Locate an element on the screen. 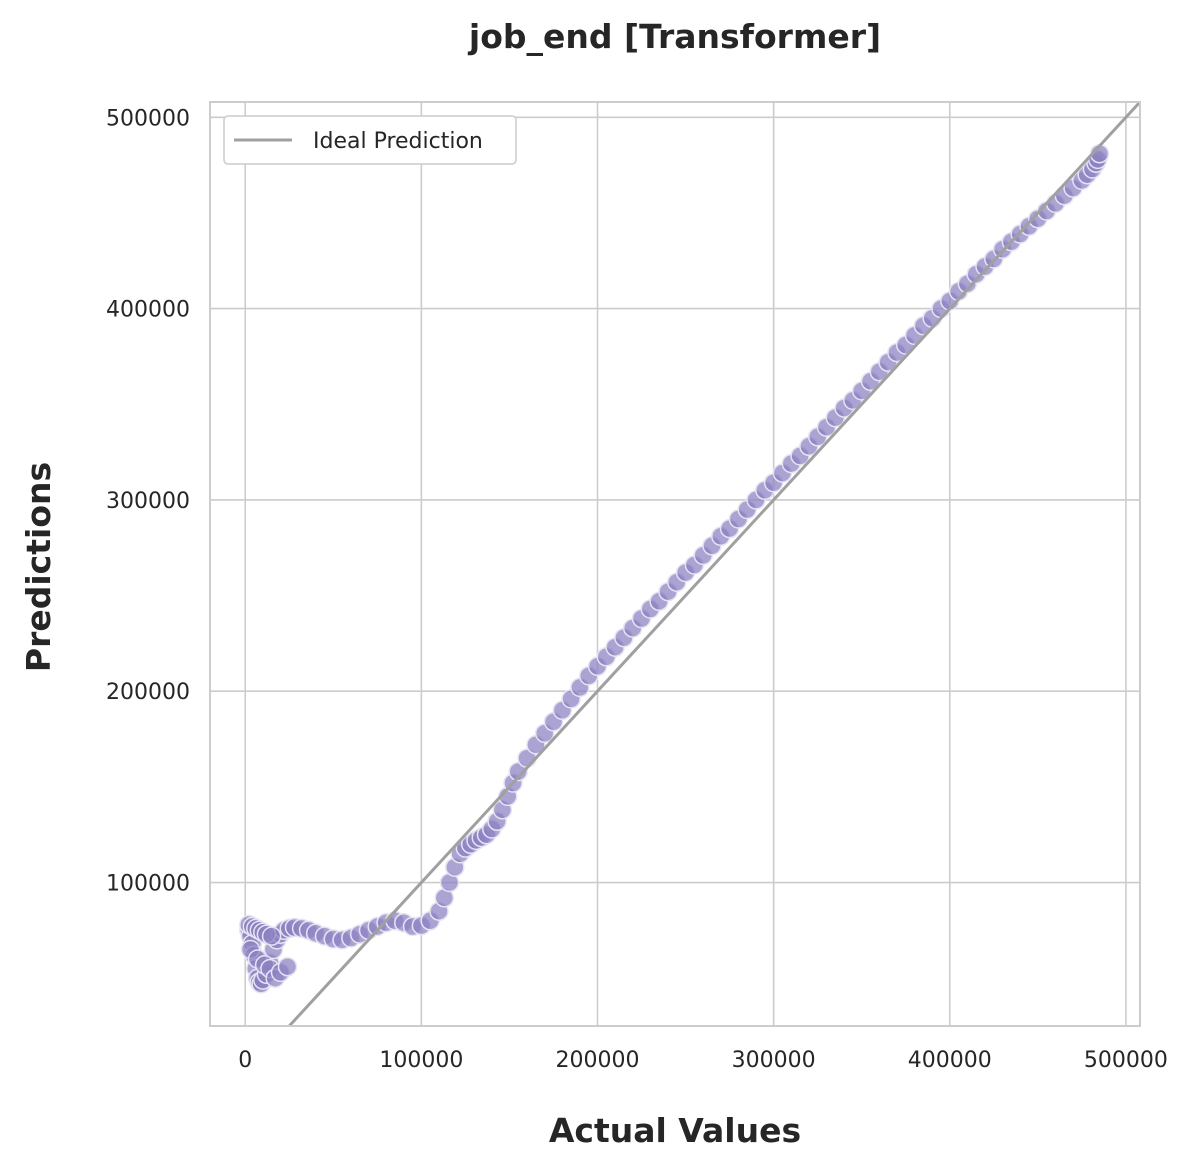  x-tick-label: 0 is located at coordinates (245, 1060).